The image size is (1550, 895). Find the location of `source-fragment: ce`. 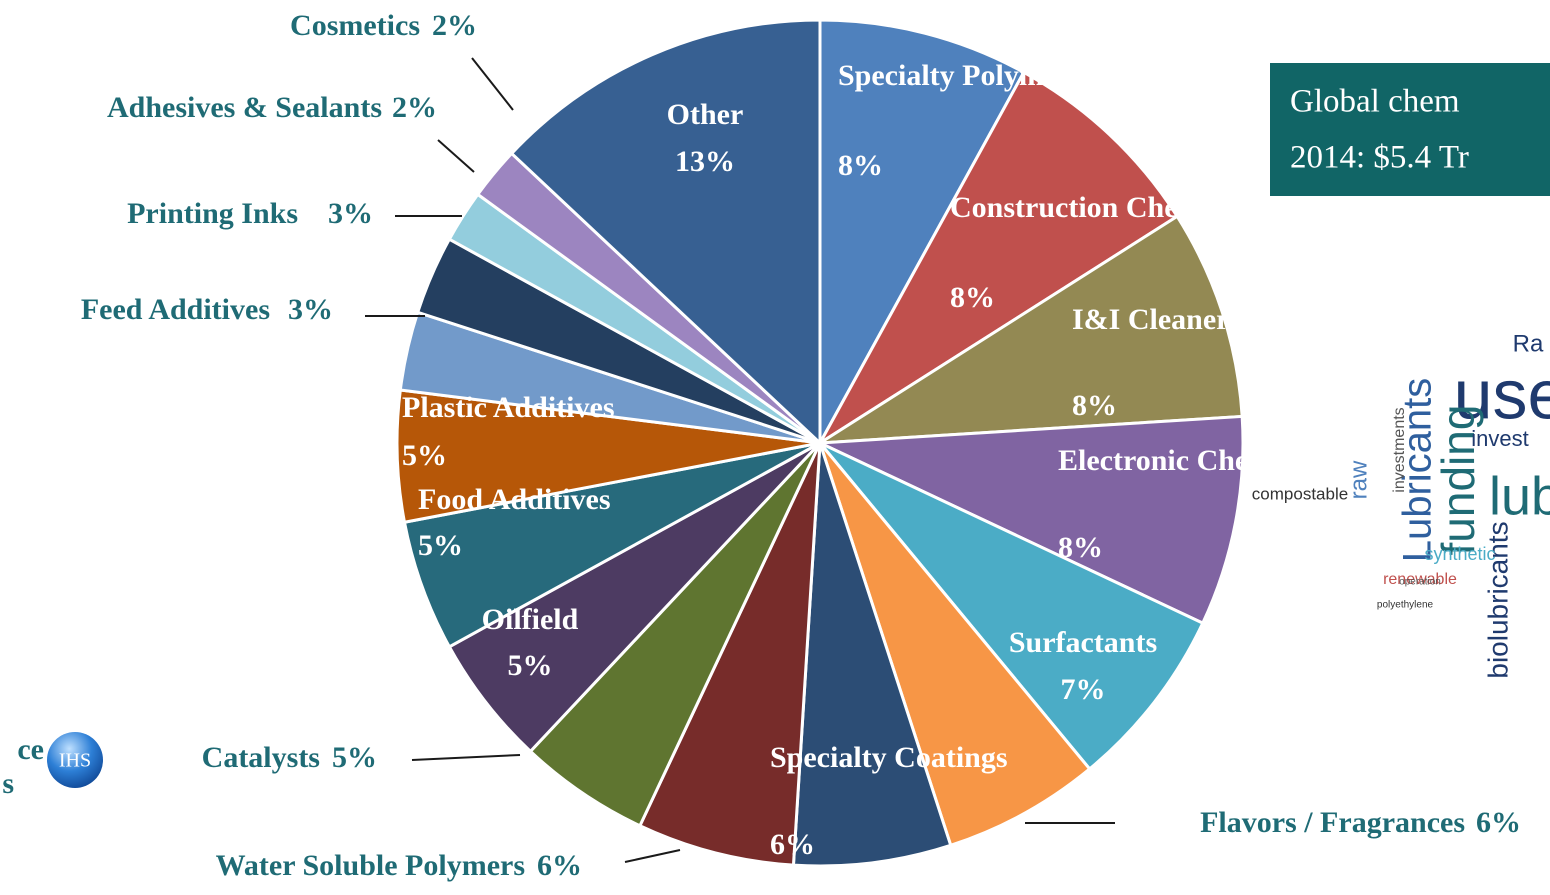

source-fragment: ce is located at coordinates (30, 749).